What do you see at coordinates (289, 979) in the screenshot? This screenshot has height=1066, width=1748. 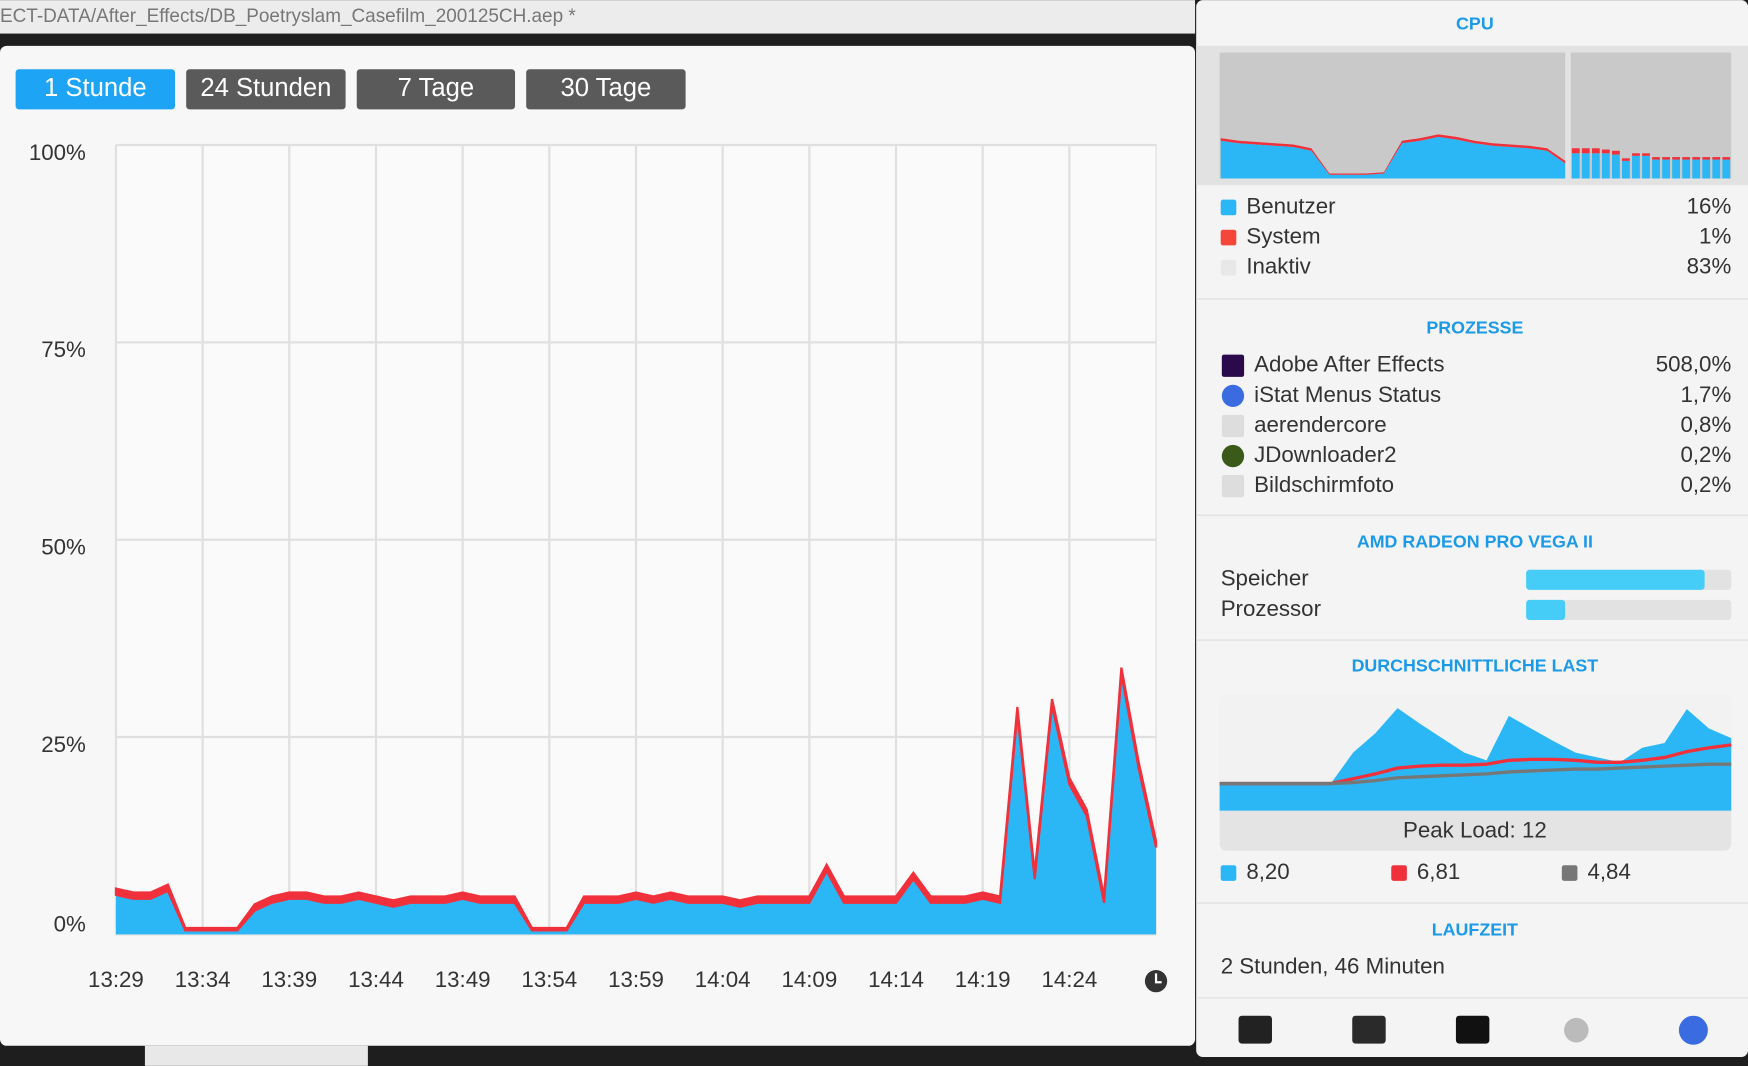 I see `x-tick-label: 13:39` at bounding box center [289, 979].